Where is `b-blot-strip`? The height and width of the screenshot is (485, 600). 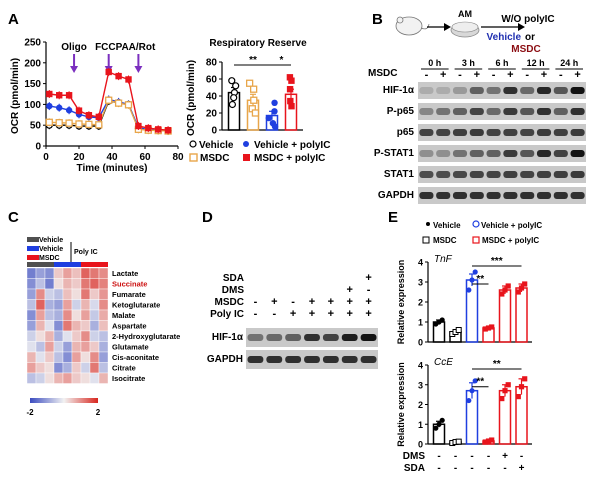
b-blot-strip is located at coordinates (502, 111).